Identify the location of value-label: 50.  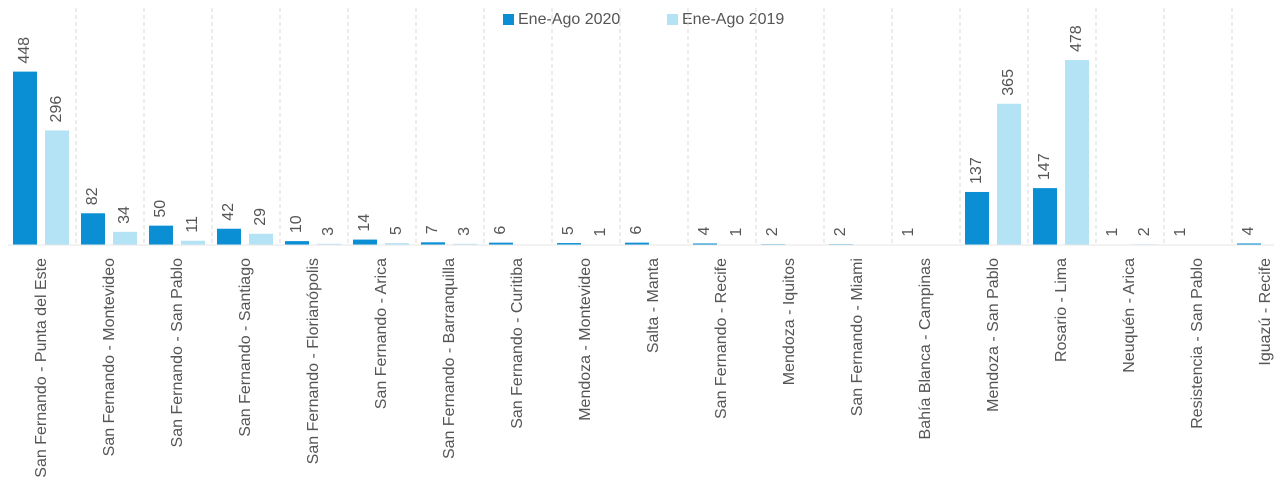
(160, 209).